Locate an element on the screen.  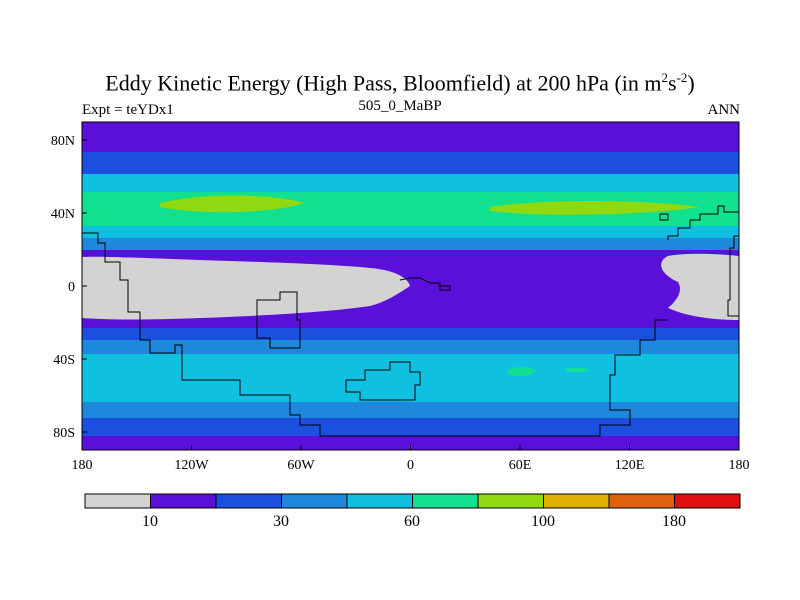
pacific-jet-max is located at coordinates (595, 208).